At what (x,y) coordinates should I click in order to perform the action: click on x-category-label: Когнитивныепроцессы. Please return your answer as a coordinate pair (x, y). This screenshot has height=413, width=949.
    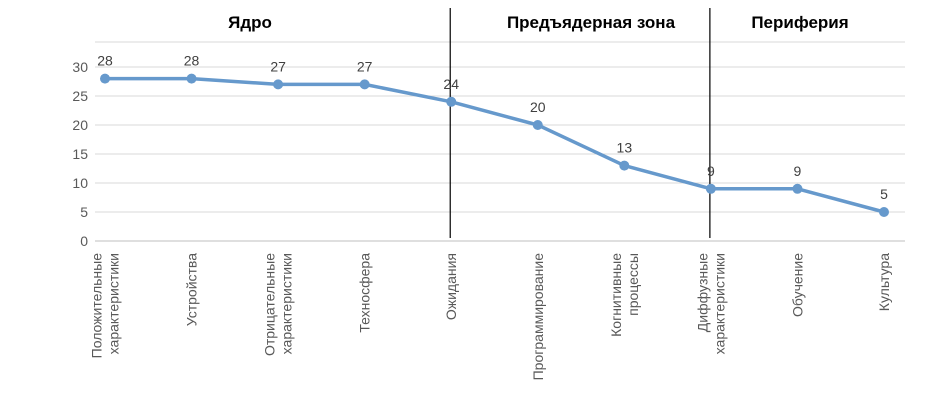
    Looking at the image, I should click on (624, 295).